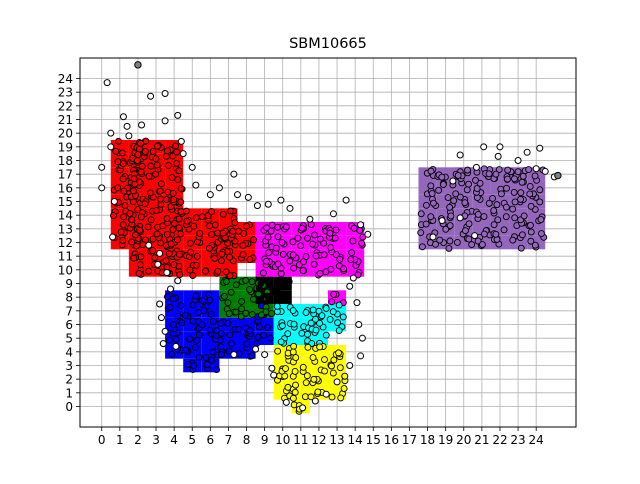  I want to click on x-tick-label: 10, so click(282, 440).